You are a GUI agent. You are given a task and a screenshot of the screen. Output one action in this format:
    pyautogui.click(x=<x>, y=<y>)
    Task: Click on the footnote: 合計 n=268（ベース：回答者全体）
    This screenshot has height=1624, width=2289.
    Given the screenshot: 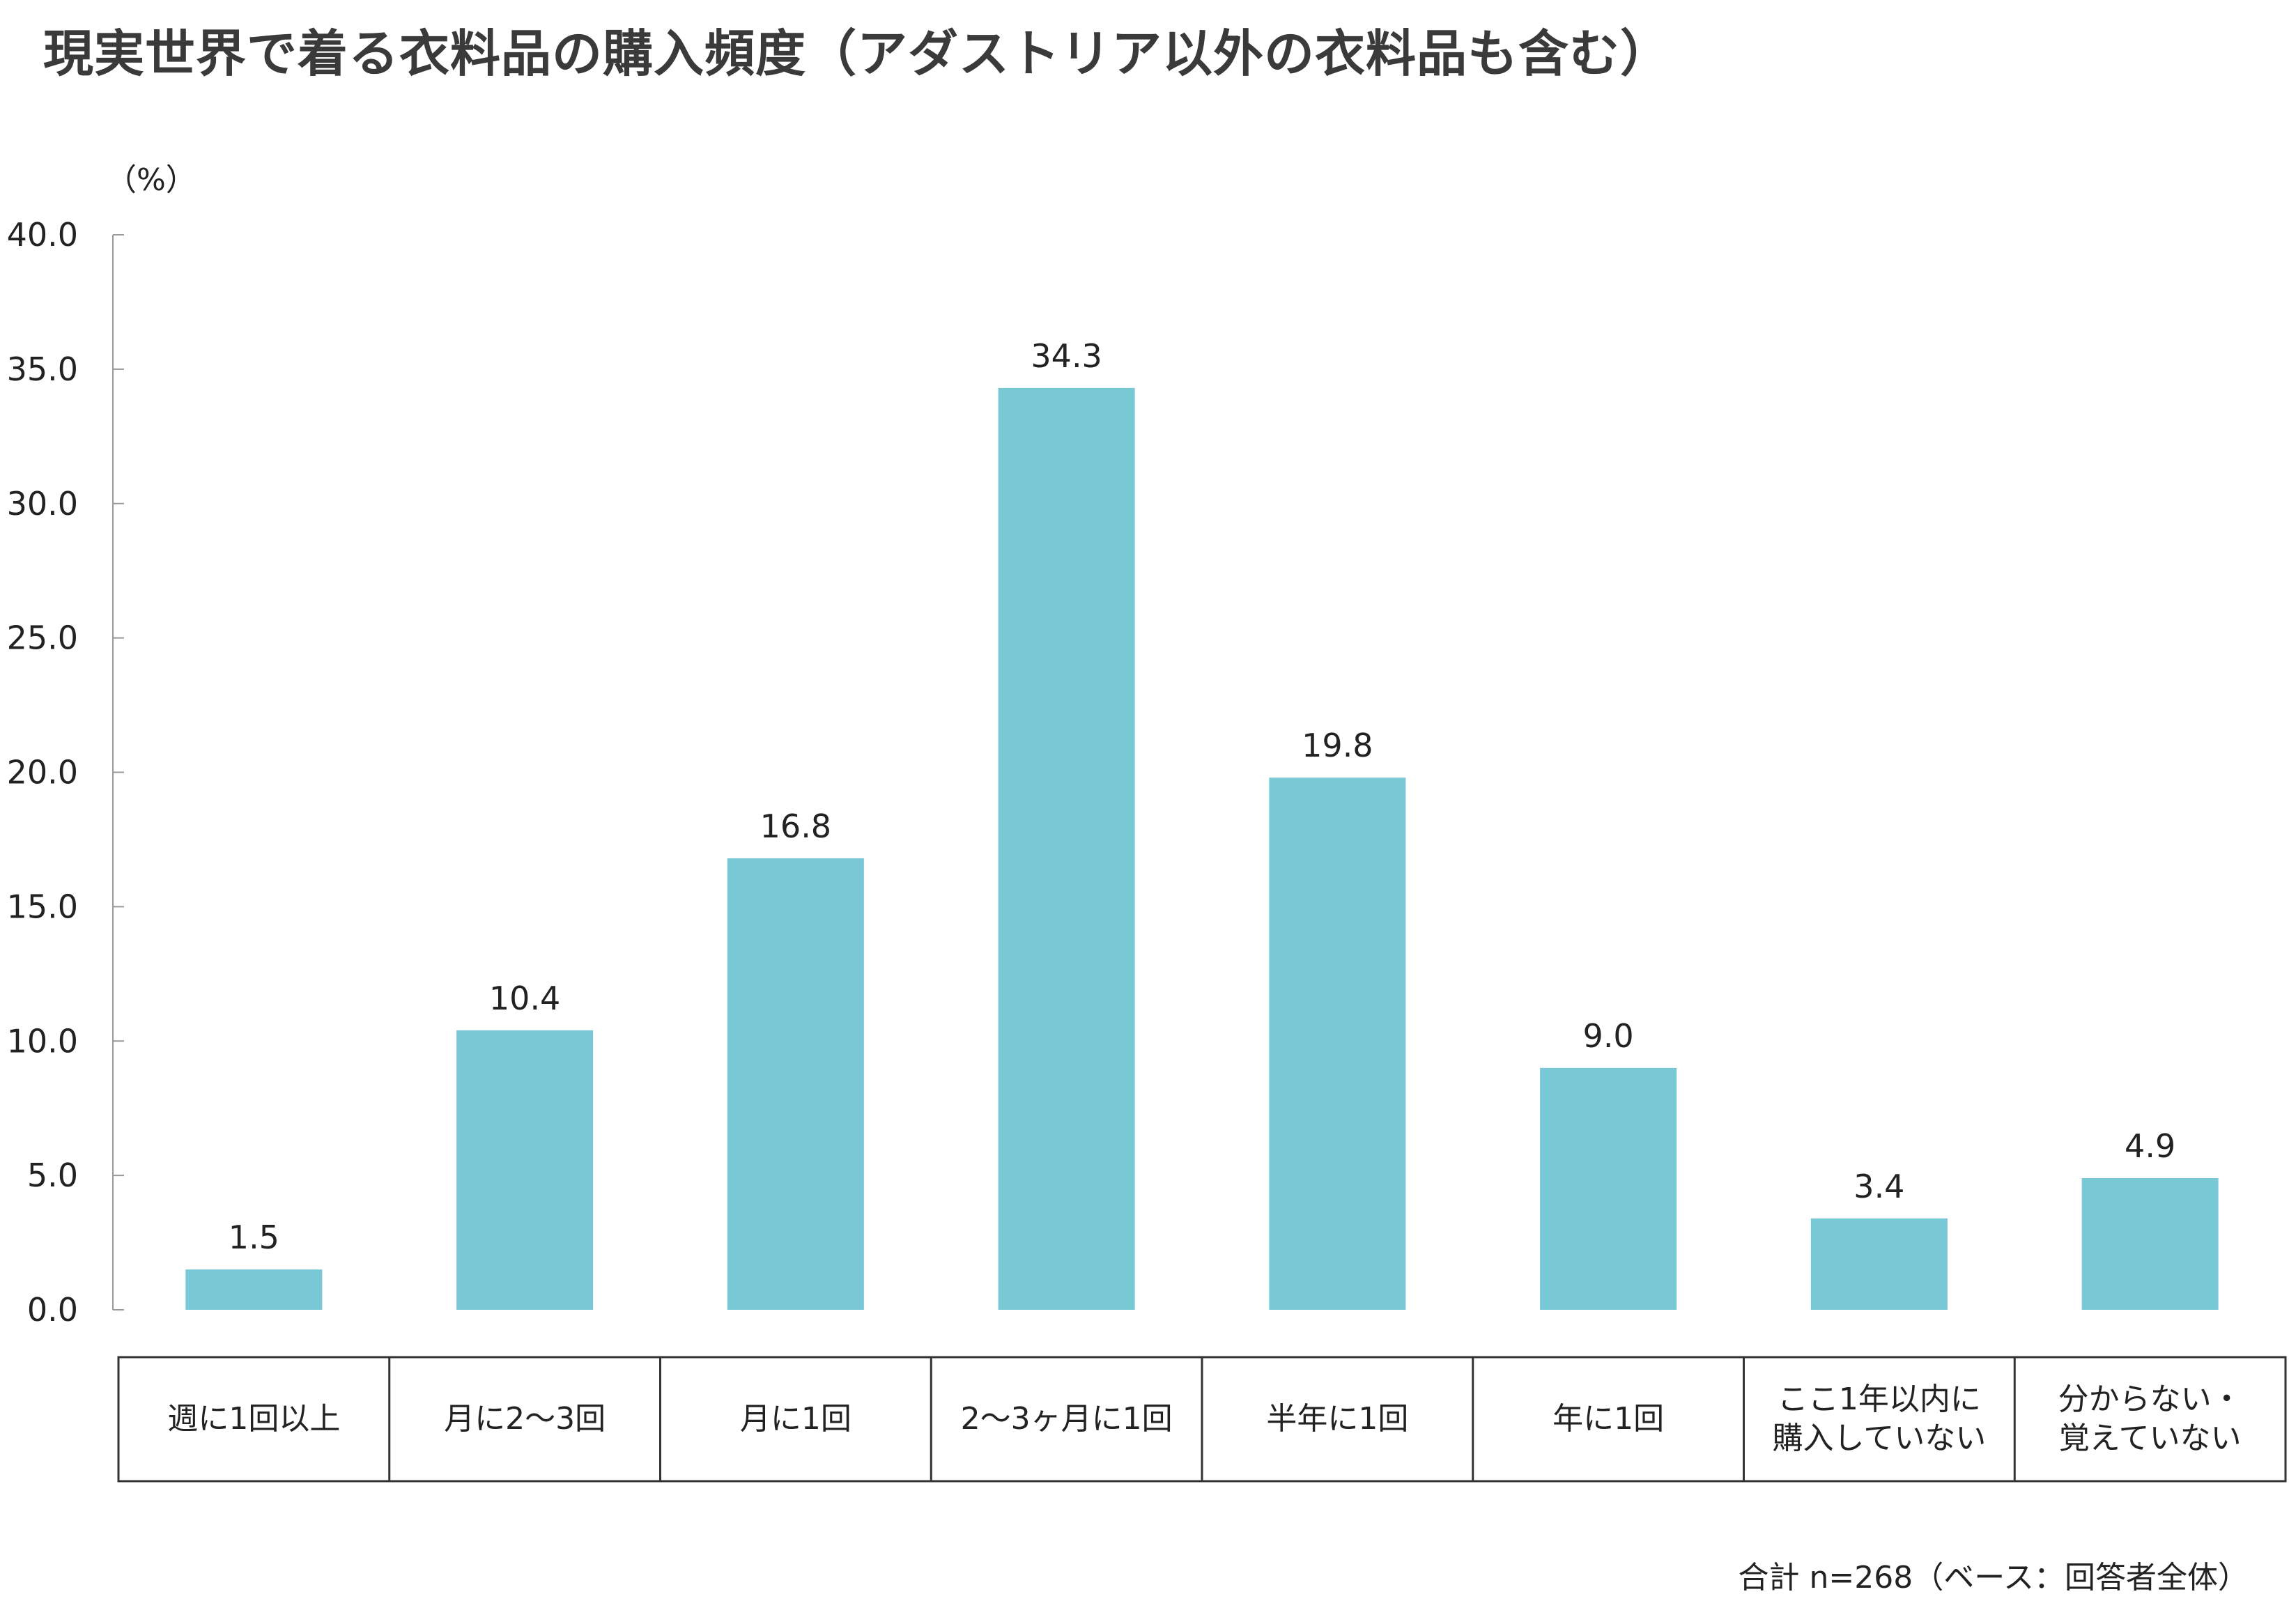 What is the action you would take?
    pyautogui.click(x=1993, y=1577)
    